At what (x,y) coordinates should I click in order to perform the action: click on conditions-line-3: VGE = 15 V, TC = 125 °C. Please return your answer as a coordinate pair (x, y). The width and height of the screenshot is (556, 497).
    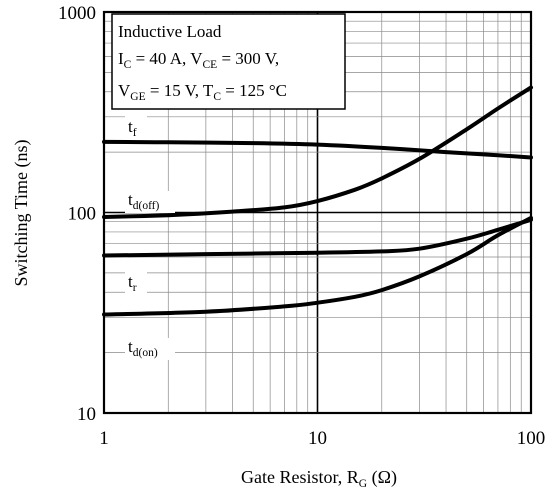
    Looking at the image, I should click on (202, 92).